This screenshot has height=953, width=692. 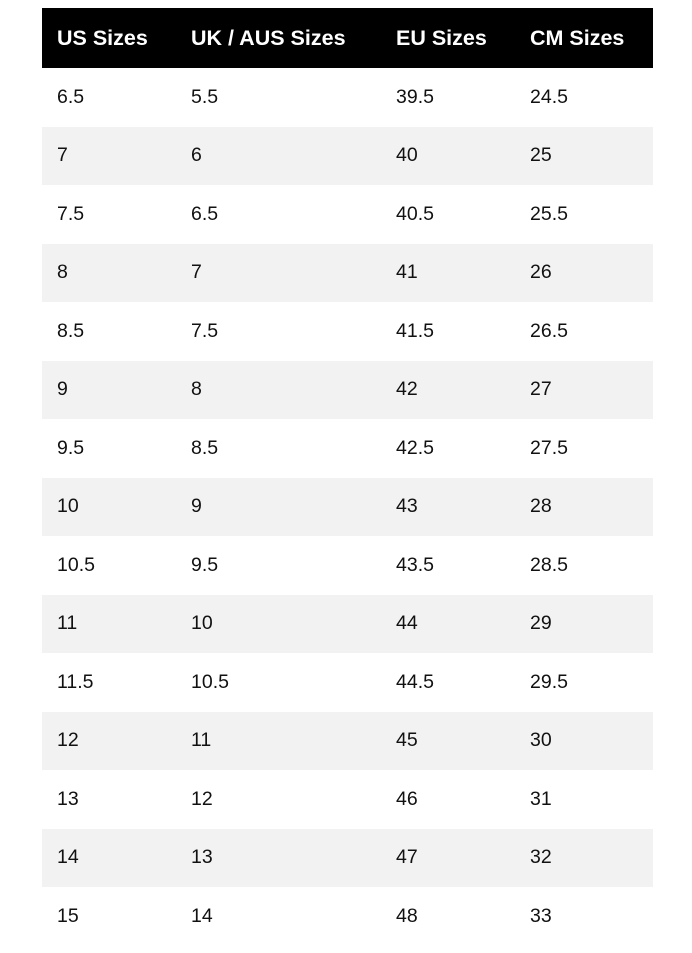 What do you see at coordinates (415, 213) in the screenshot?
I see `eu-size-cell: 40.5` at bounding box center [415, 213].